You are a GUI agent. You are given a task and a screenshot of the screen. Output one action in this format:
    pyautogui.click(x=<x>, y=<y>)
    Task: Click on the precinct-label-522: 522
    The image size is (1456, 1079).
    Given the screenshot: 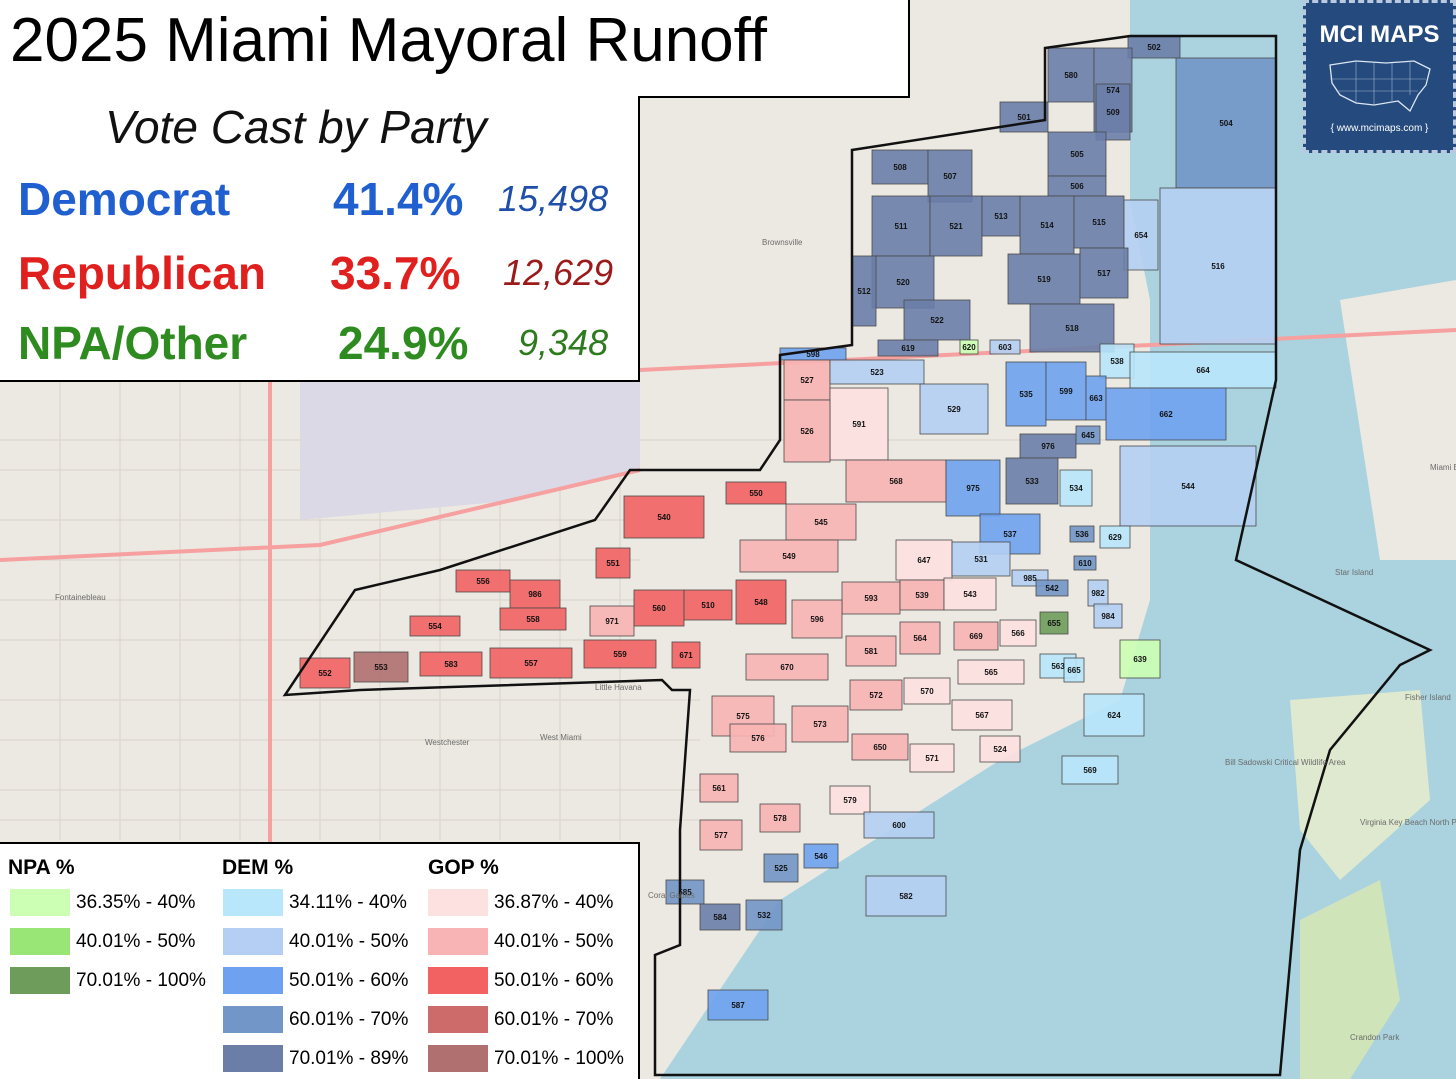 What is the action you would take?
    pyautogui.click(x=937, y=320)
    